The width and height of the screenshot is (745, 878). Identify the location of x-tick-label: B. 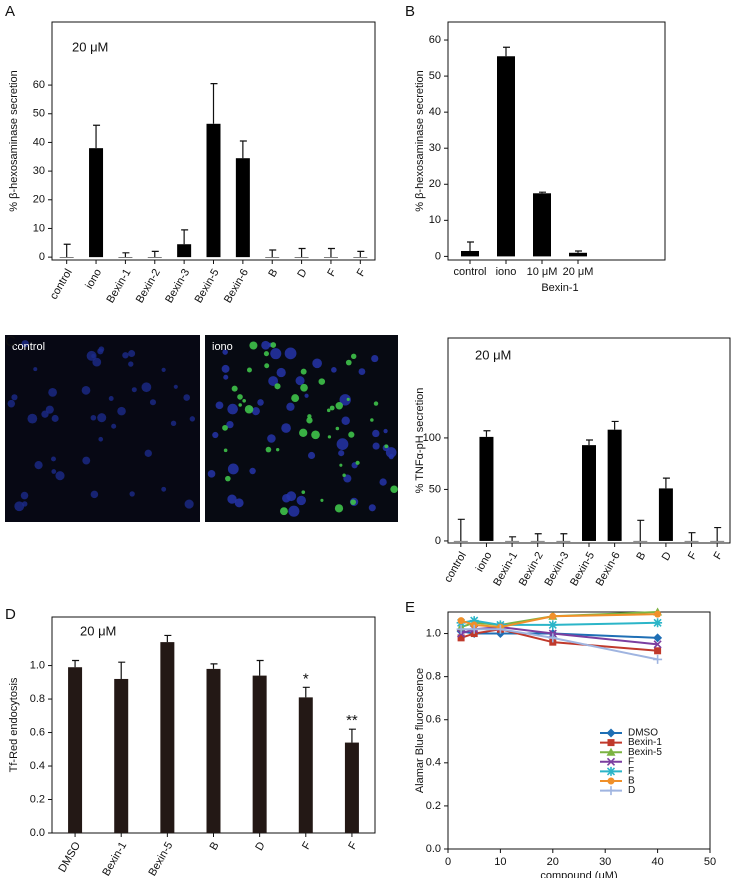
(215, 846).